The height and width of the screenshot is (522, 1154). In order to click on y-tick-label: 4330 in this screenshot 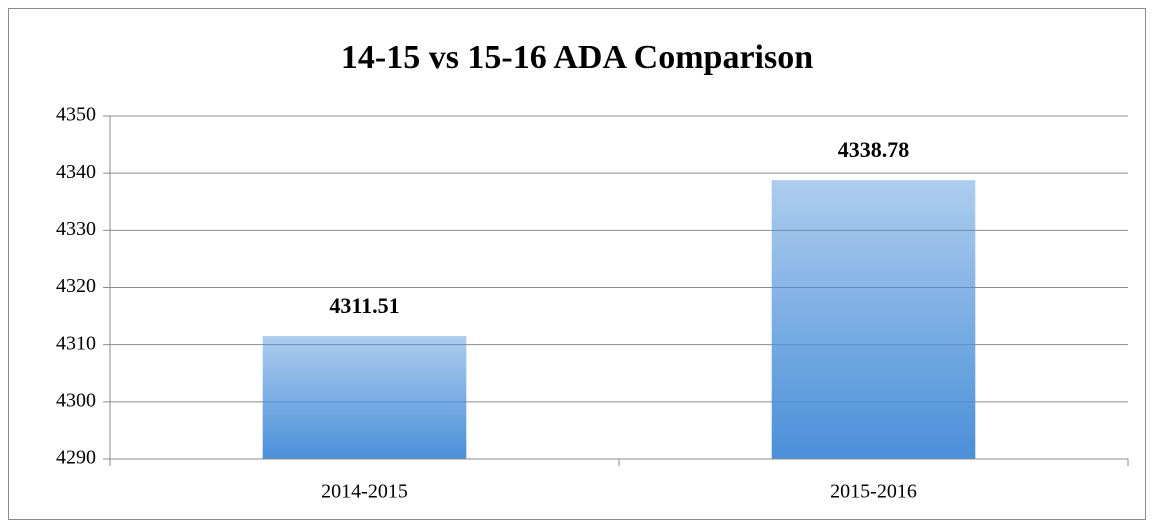, I will do `click(76, 229)`.